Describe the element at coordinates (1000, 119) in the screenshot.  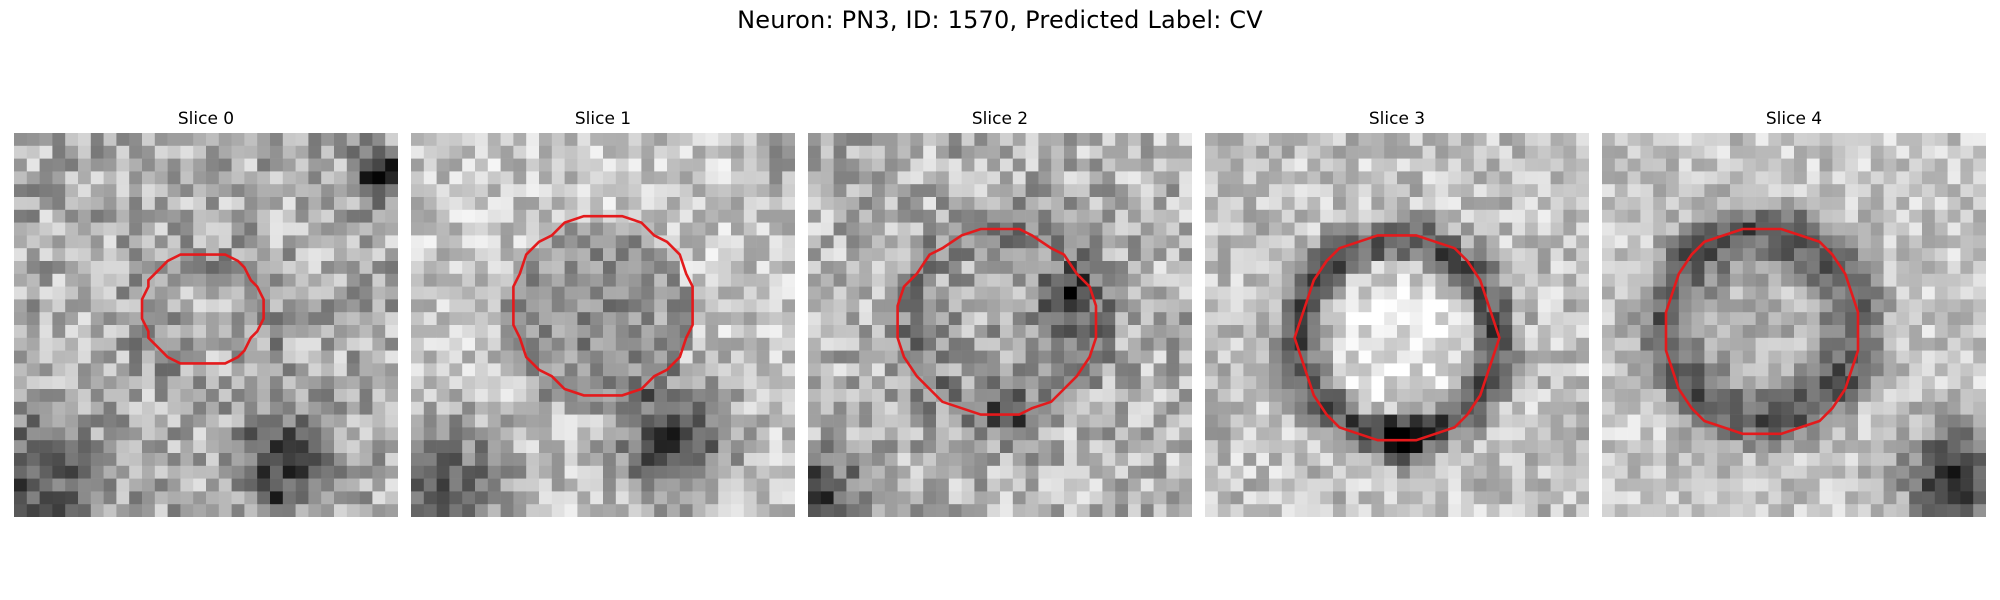
I see `slice-title-2: Slice 2` at that location.